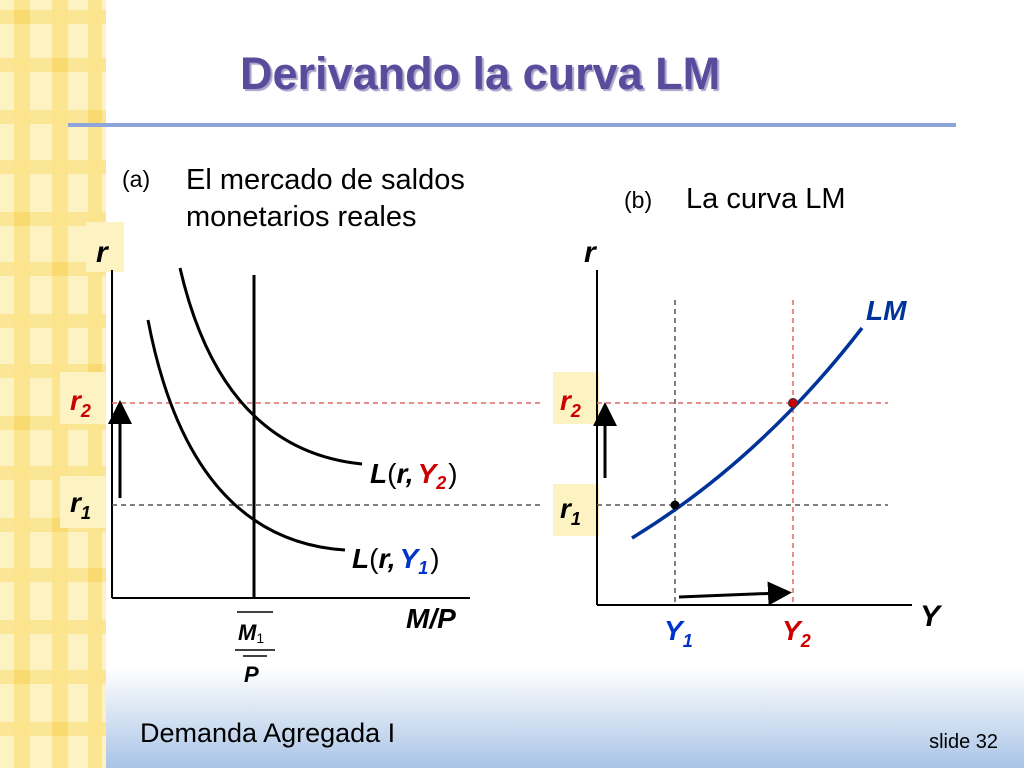  I want to click on panel-b-heading: La curva LM, so click(766, 199).